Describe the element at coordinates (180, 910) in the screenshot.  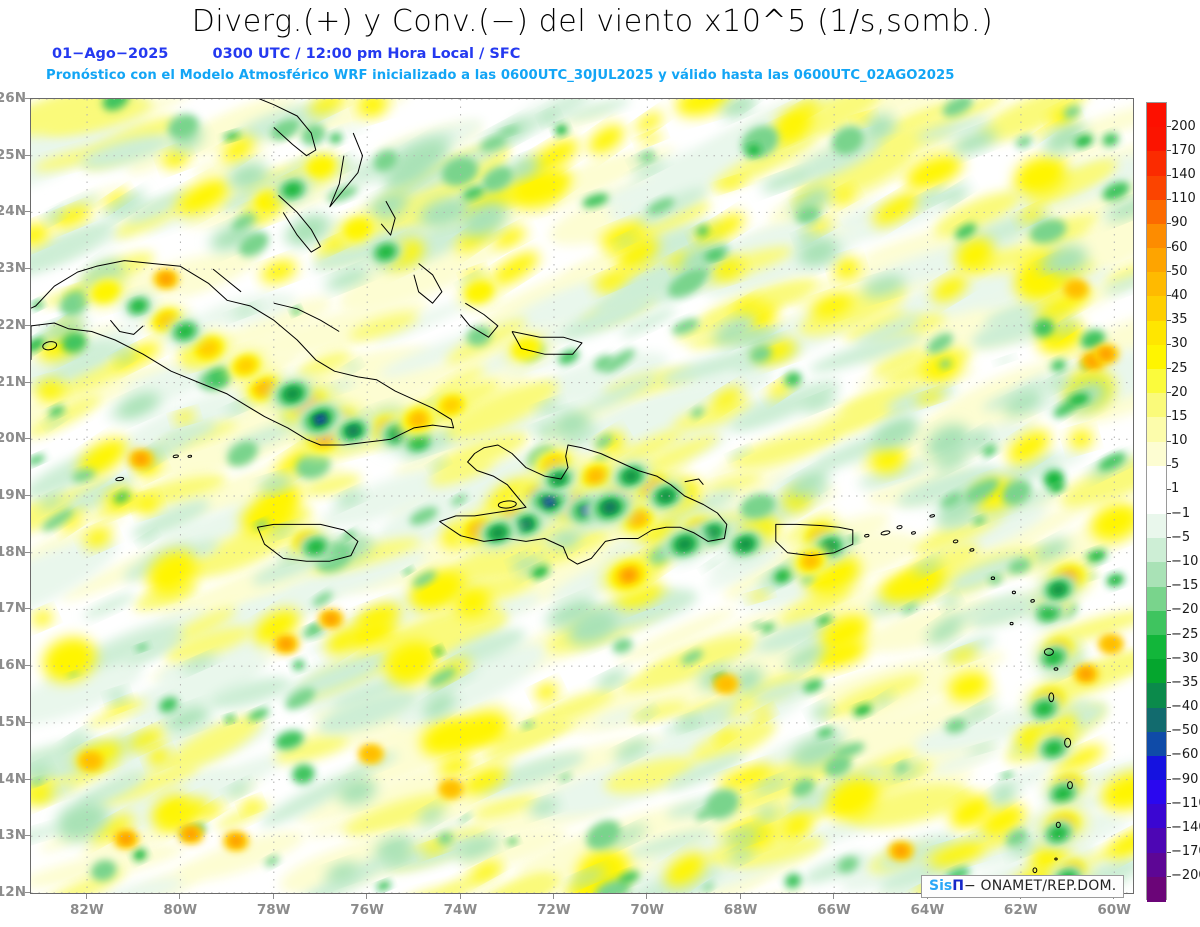
I see `lon-label: 80W` at that location.